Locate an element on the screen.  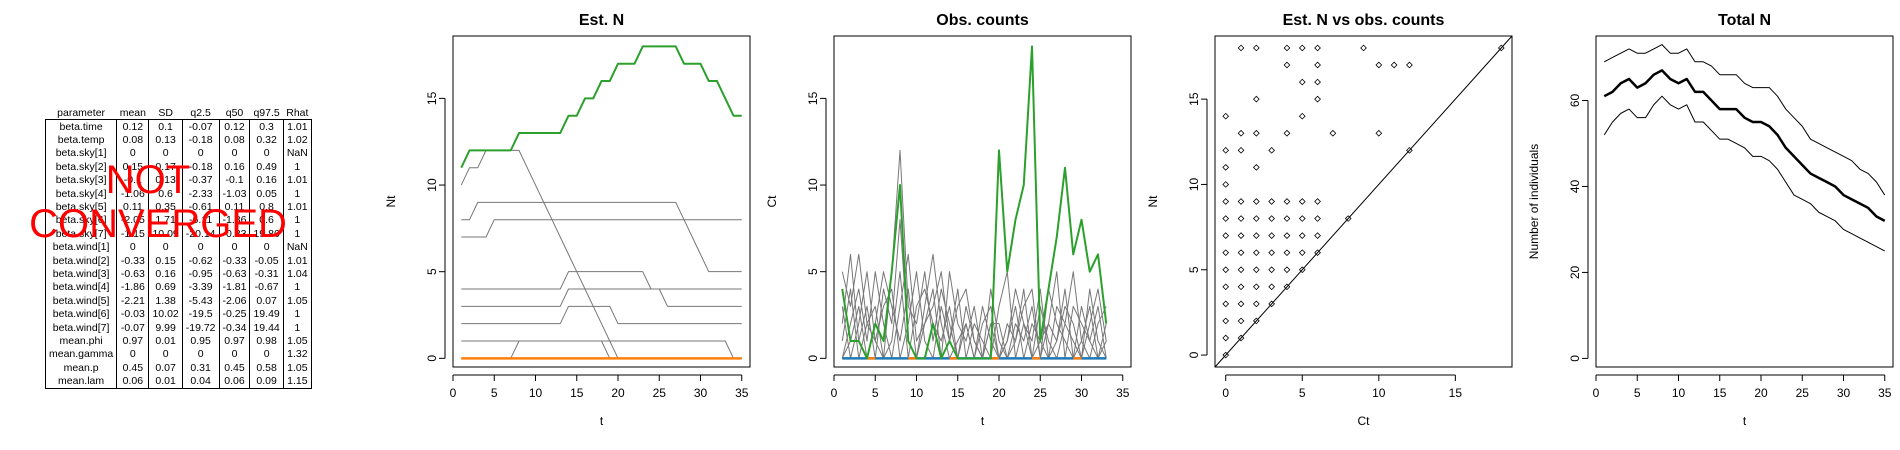
table-row: beta.wind[2] -0.33 0.15 -0.62 -0.33 -0.05 1.01 is located at coordinates (178, 260).